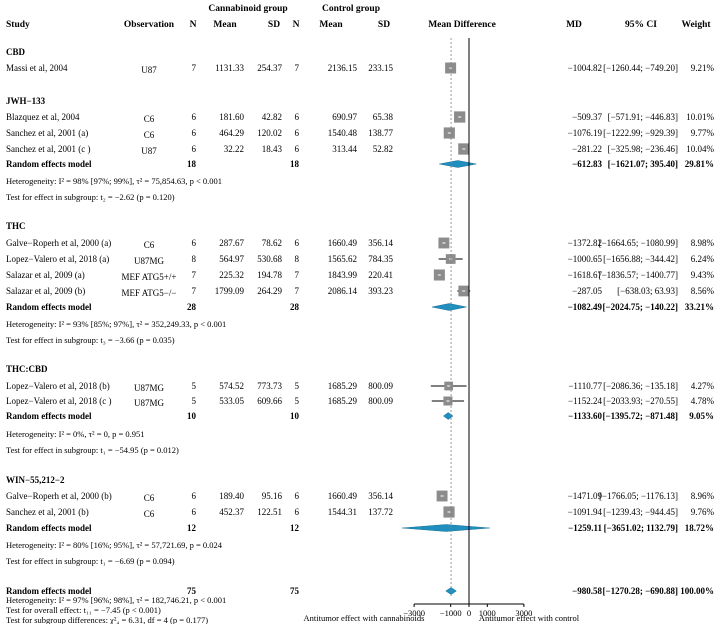 This screenshot has width=720, height=624. What do you see at coordinates (149, 70) in the screenshot?
I see `observation: U87` at bounding box center [149, 70].